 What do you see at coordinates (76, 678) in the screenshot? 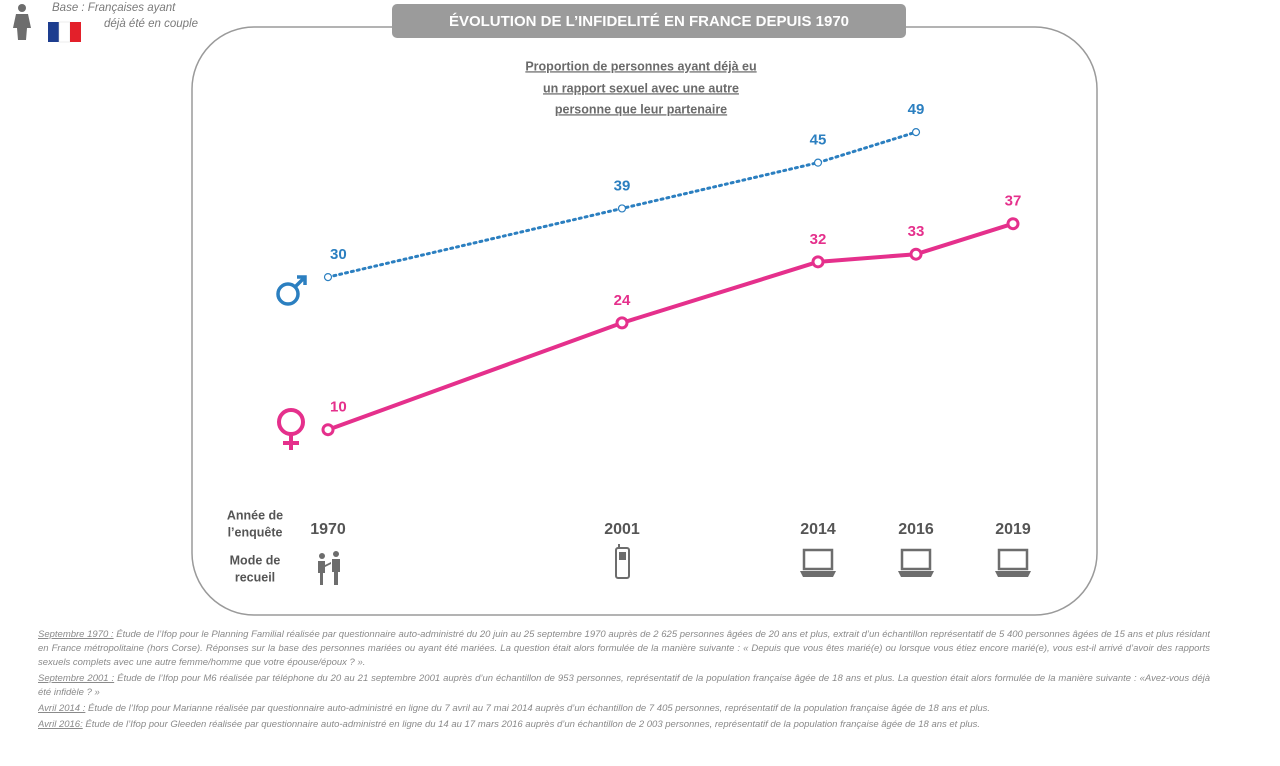
I see `footnote-label: Septembre 2001 :` at bounding box center [76, 678].